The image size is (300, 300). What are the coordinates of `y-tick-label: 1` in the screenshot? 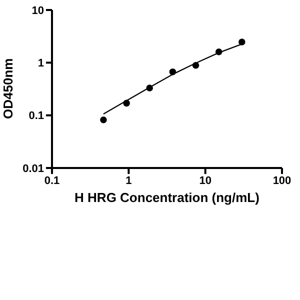 It's located at (41, 64).